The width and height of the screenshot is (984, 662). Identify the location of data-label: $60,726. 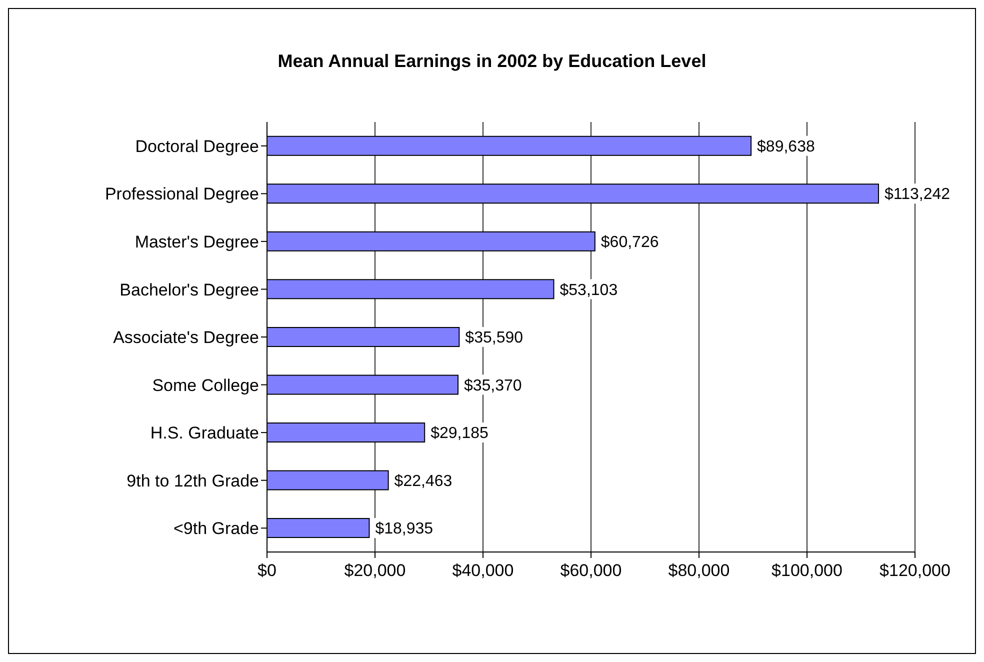
(629, 242).